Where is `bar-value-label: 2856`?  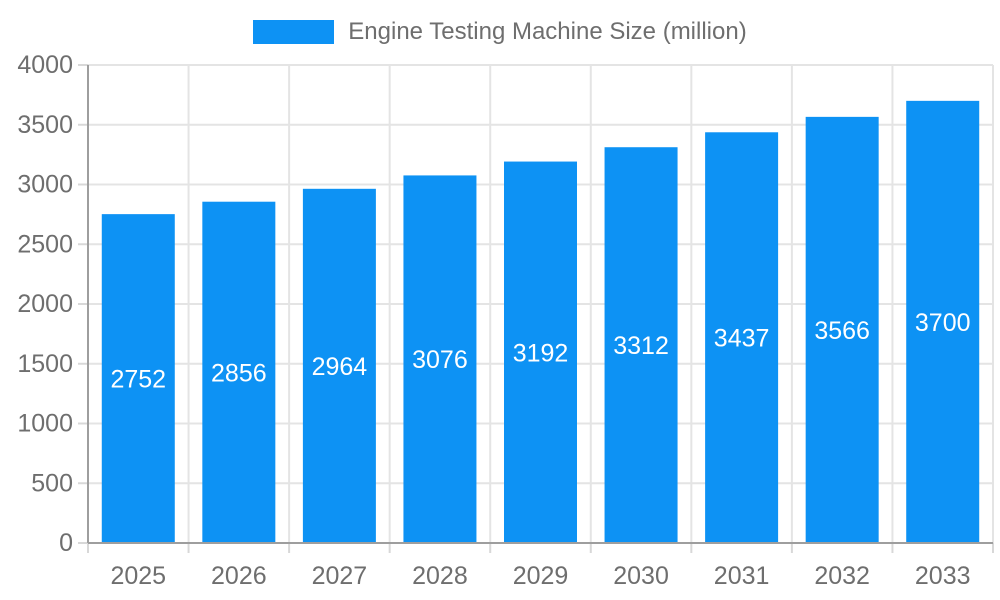 bar-value-label: 2856 is located at coordinates (239, 373).